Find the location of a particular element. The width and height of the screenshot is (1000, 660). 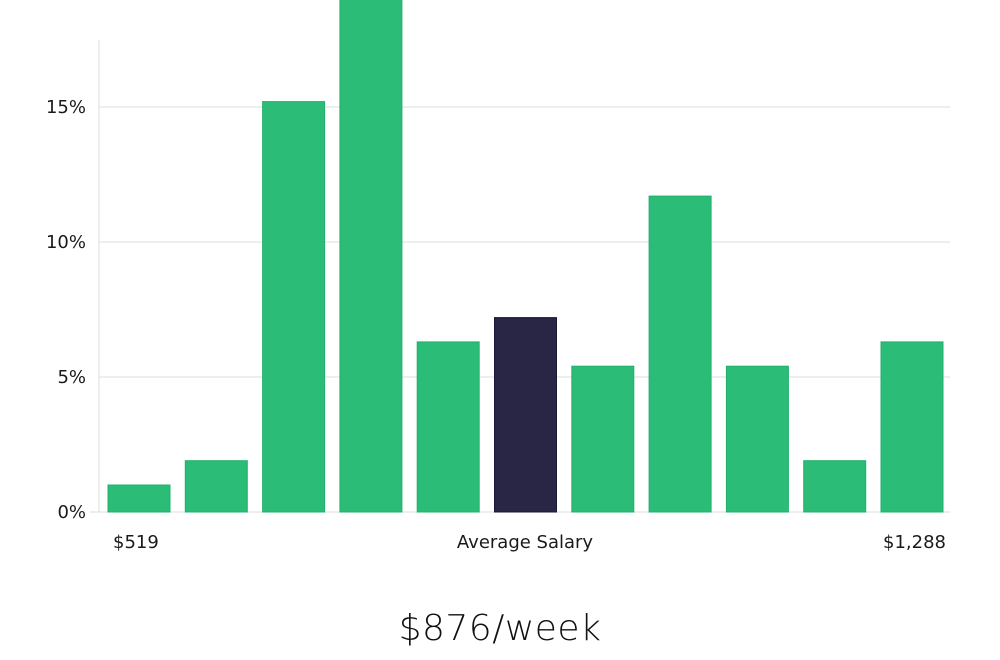

x-min-label: $519 is located at coordinates (136, 542).